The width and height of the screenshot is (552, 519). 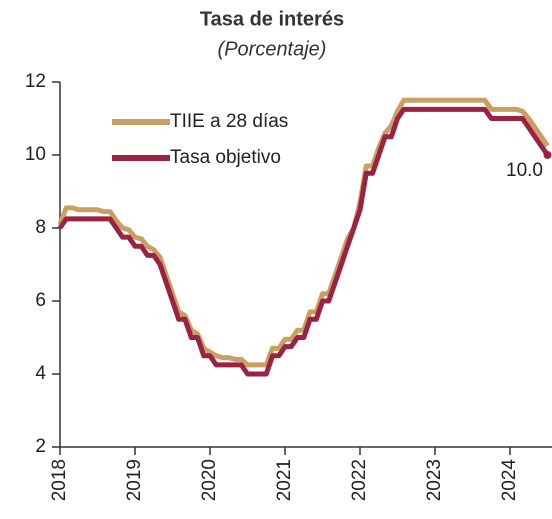 I want to click on y-tick-label: 8, so click(x=40, y=227).